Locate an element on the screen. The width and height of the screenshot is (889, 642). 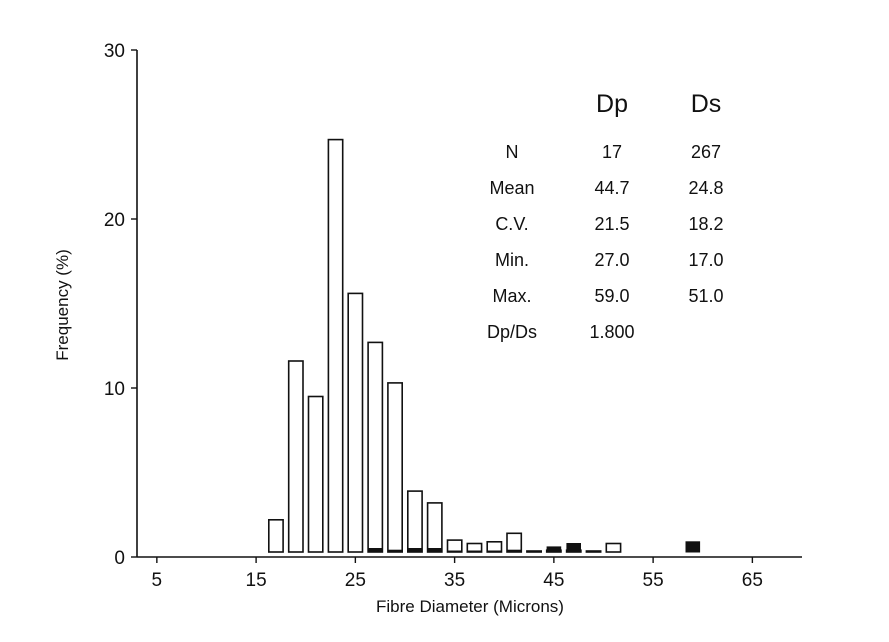
stats-cell-r2-c1: 21.5 is located at coordinates (611, 224).